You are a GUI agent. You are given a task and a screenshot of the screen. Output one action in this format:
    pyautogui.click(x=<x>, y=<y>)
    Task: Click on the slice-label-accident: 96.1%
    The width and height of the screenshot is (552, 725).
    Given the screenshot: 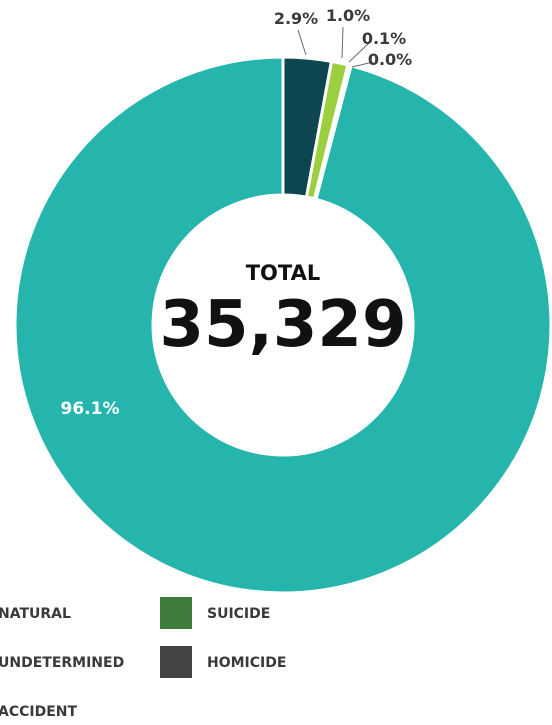 What is the action you would take?
    pyautogui.click(x=90, y=409)
    